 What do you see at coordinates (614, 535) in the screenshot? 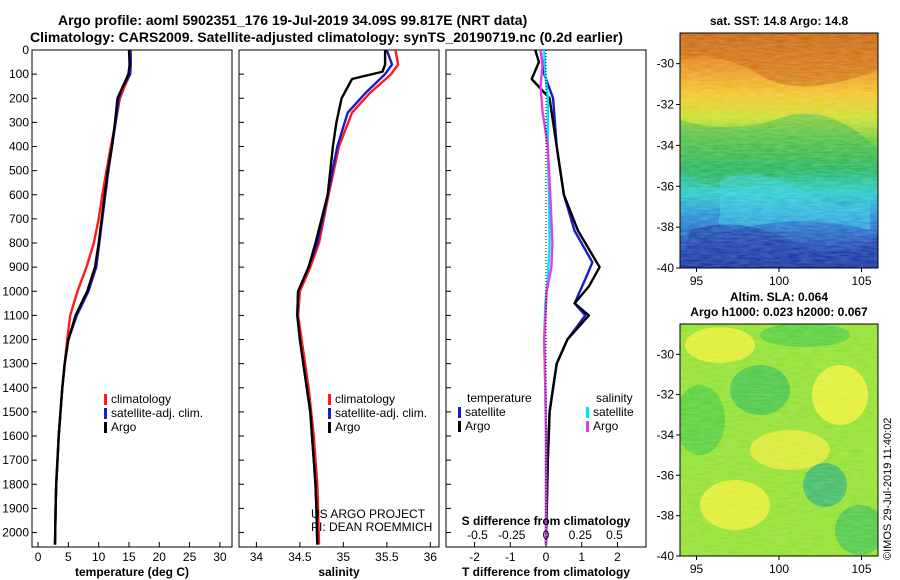
I see `s-tick-label: 0.5` at bounding box center [614, 535].